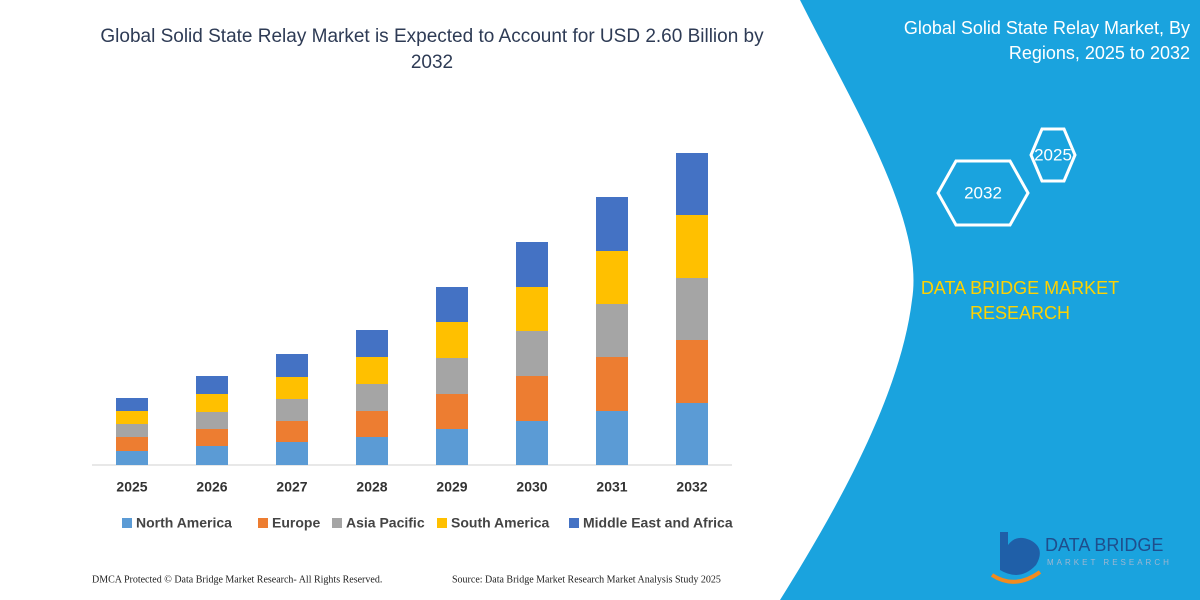  What do you see at coordinates (658, 523) in the screenshot?
I see `legend-label: Middle East and Africa` at bounding box center [658, 523].